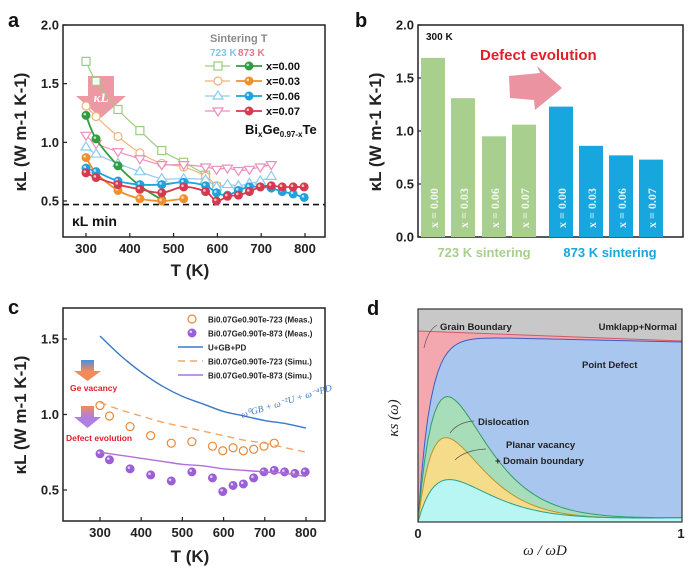  Describe the element at coordinates (373, 309) in the screenshot. I see `panel-letter-d: d` at that location.